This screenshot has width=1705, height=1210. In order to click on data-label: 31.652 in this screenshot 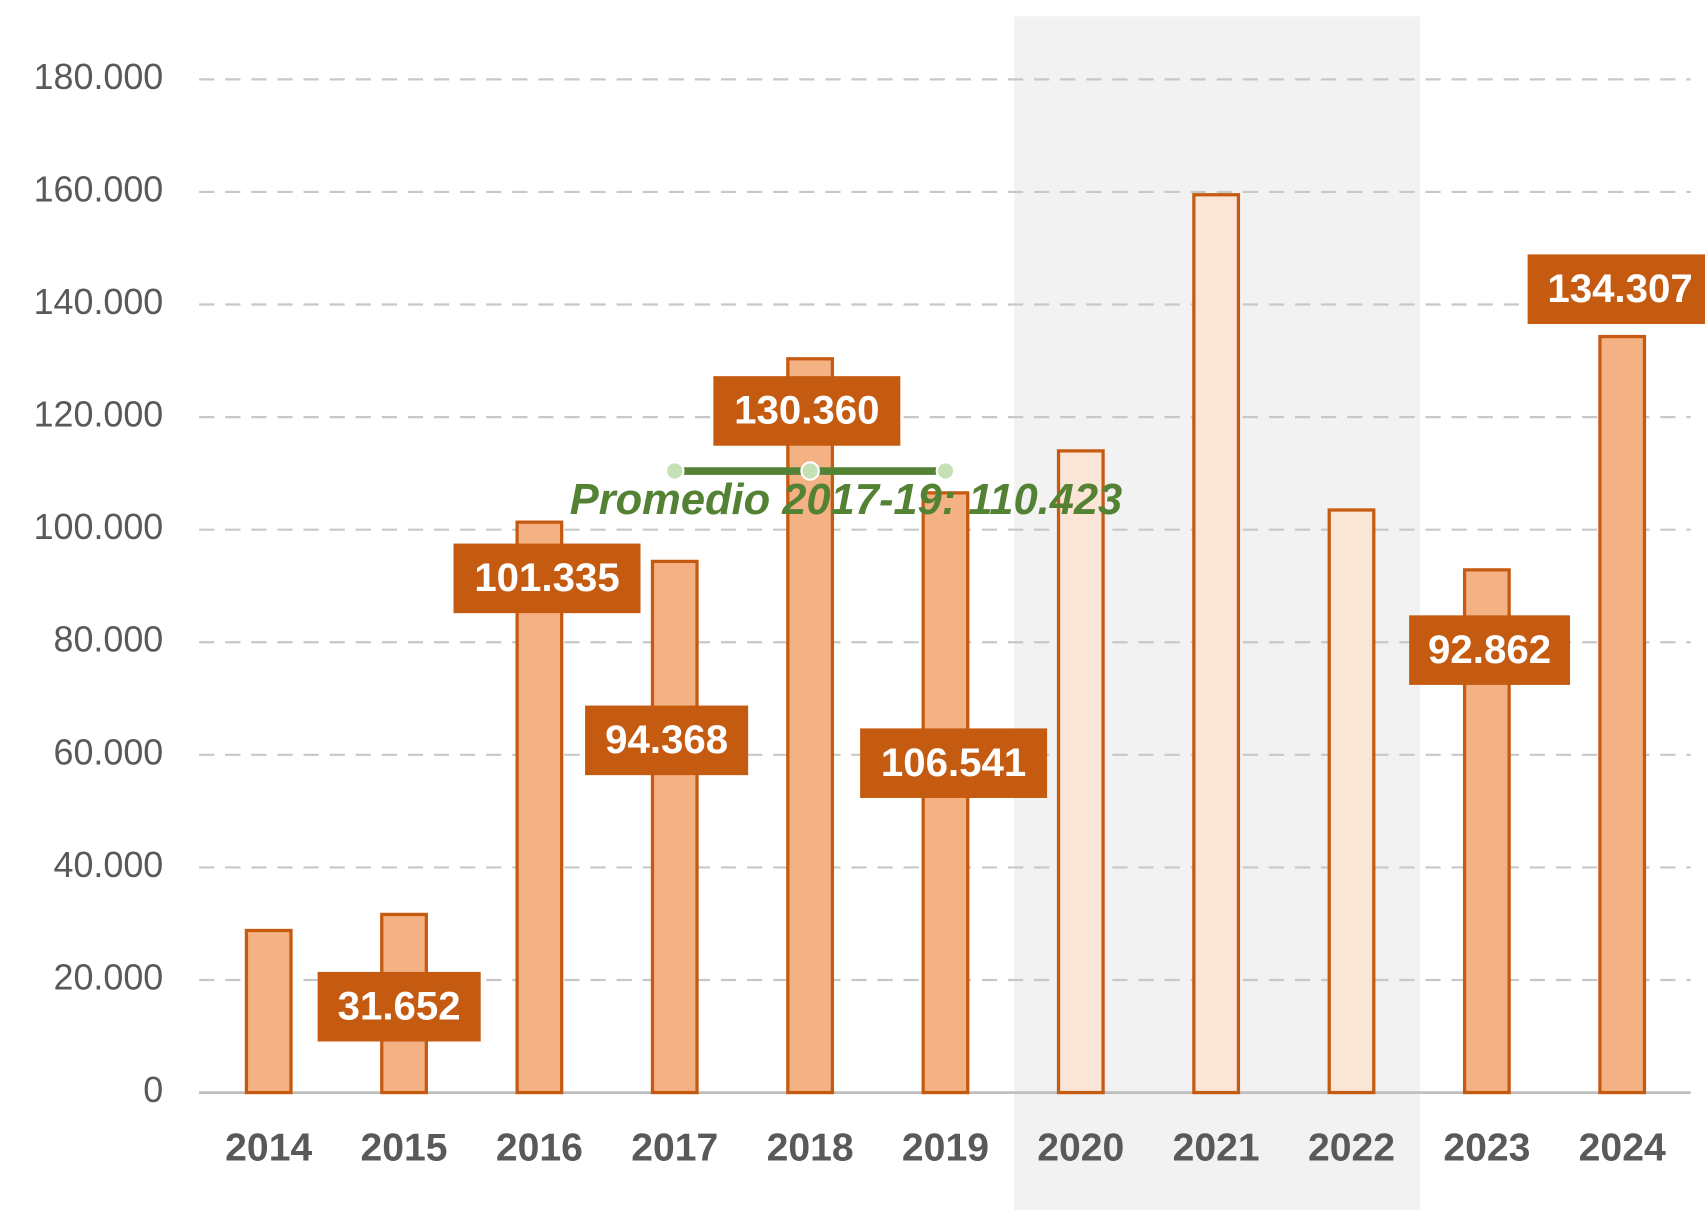, I will do `click(399, 1006)`.